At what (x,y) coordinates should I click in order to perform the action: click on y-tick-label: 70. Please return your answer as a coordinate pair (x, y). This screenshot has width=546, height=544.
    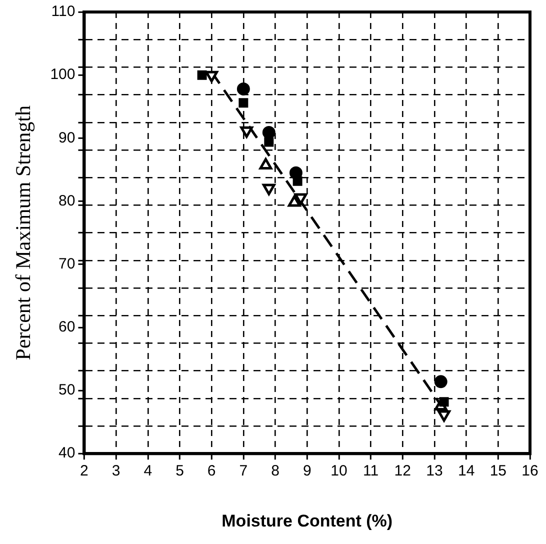
    Looking at the image, I should click on (67, 263).